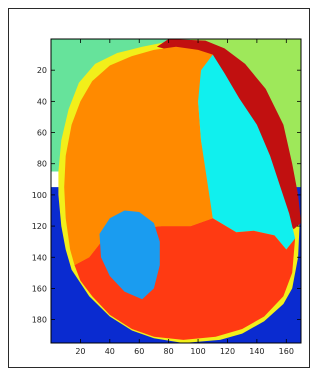 Image resolution: width=320 pixels, height=378 pixels. I want to click on y-tick-label: 100, so click(39, 195).